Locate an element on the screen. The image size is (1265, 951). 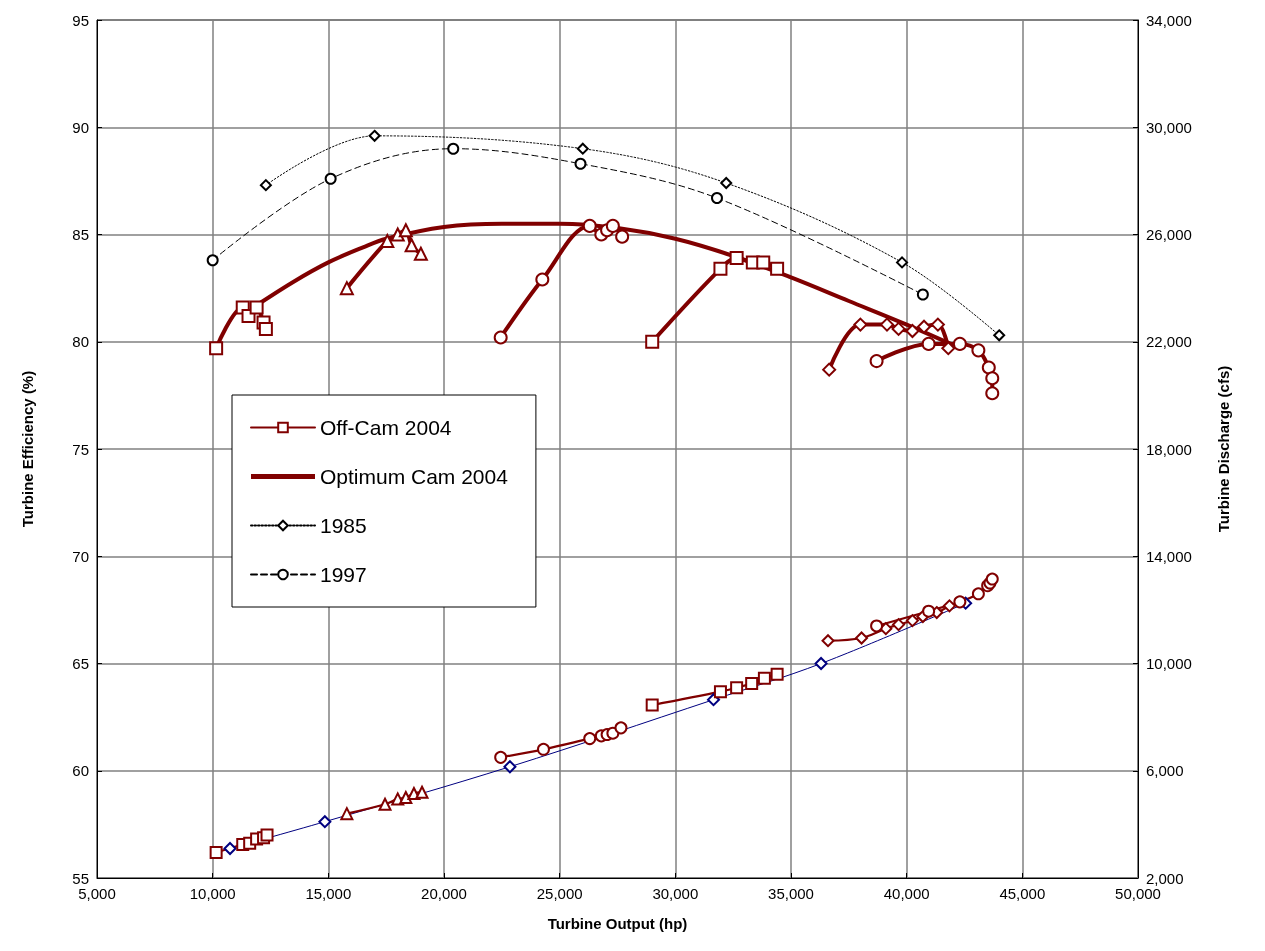
legend-label: 1997 is located at coordinates (343, 574).